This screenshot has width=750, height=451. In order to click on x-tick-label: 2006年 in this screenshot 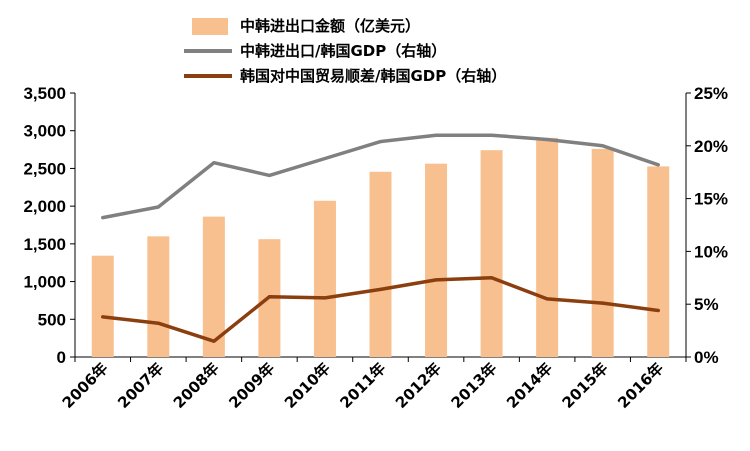, I will do `click(85, 385)`.